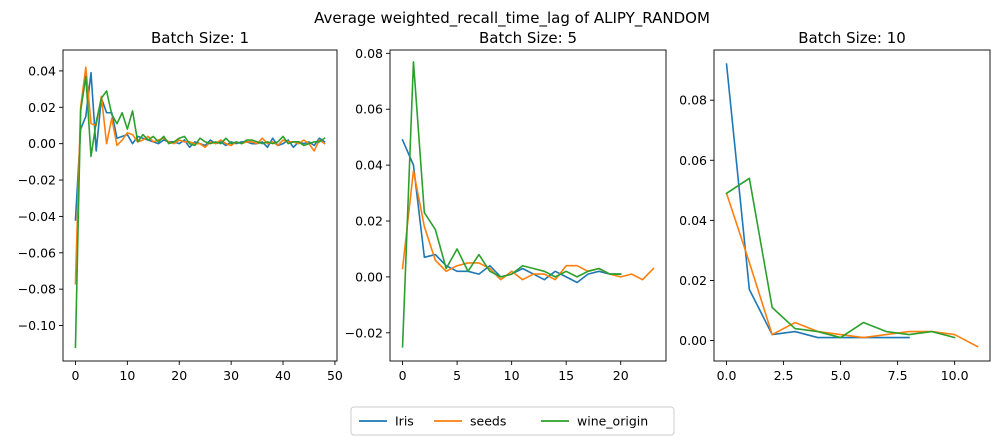 This screenshot has width=1002, height=445. Describe the element at coordinates (784, 375) in the screenshot. I see `x-tick-label: 2.5` at that location.